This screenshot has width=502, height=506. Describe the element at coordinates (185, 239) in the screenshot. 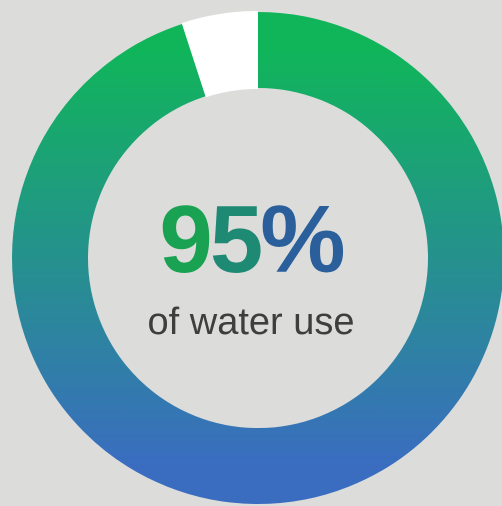

I see `center-percentage-digit-1: 9` at that location.